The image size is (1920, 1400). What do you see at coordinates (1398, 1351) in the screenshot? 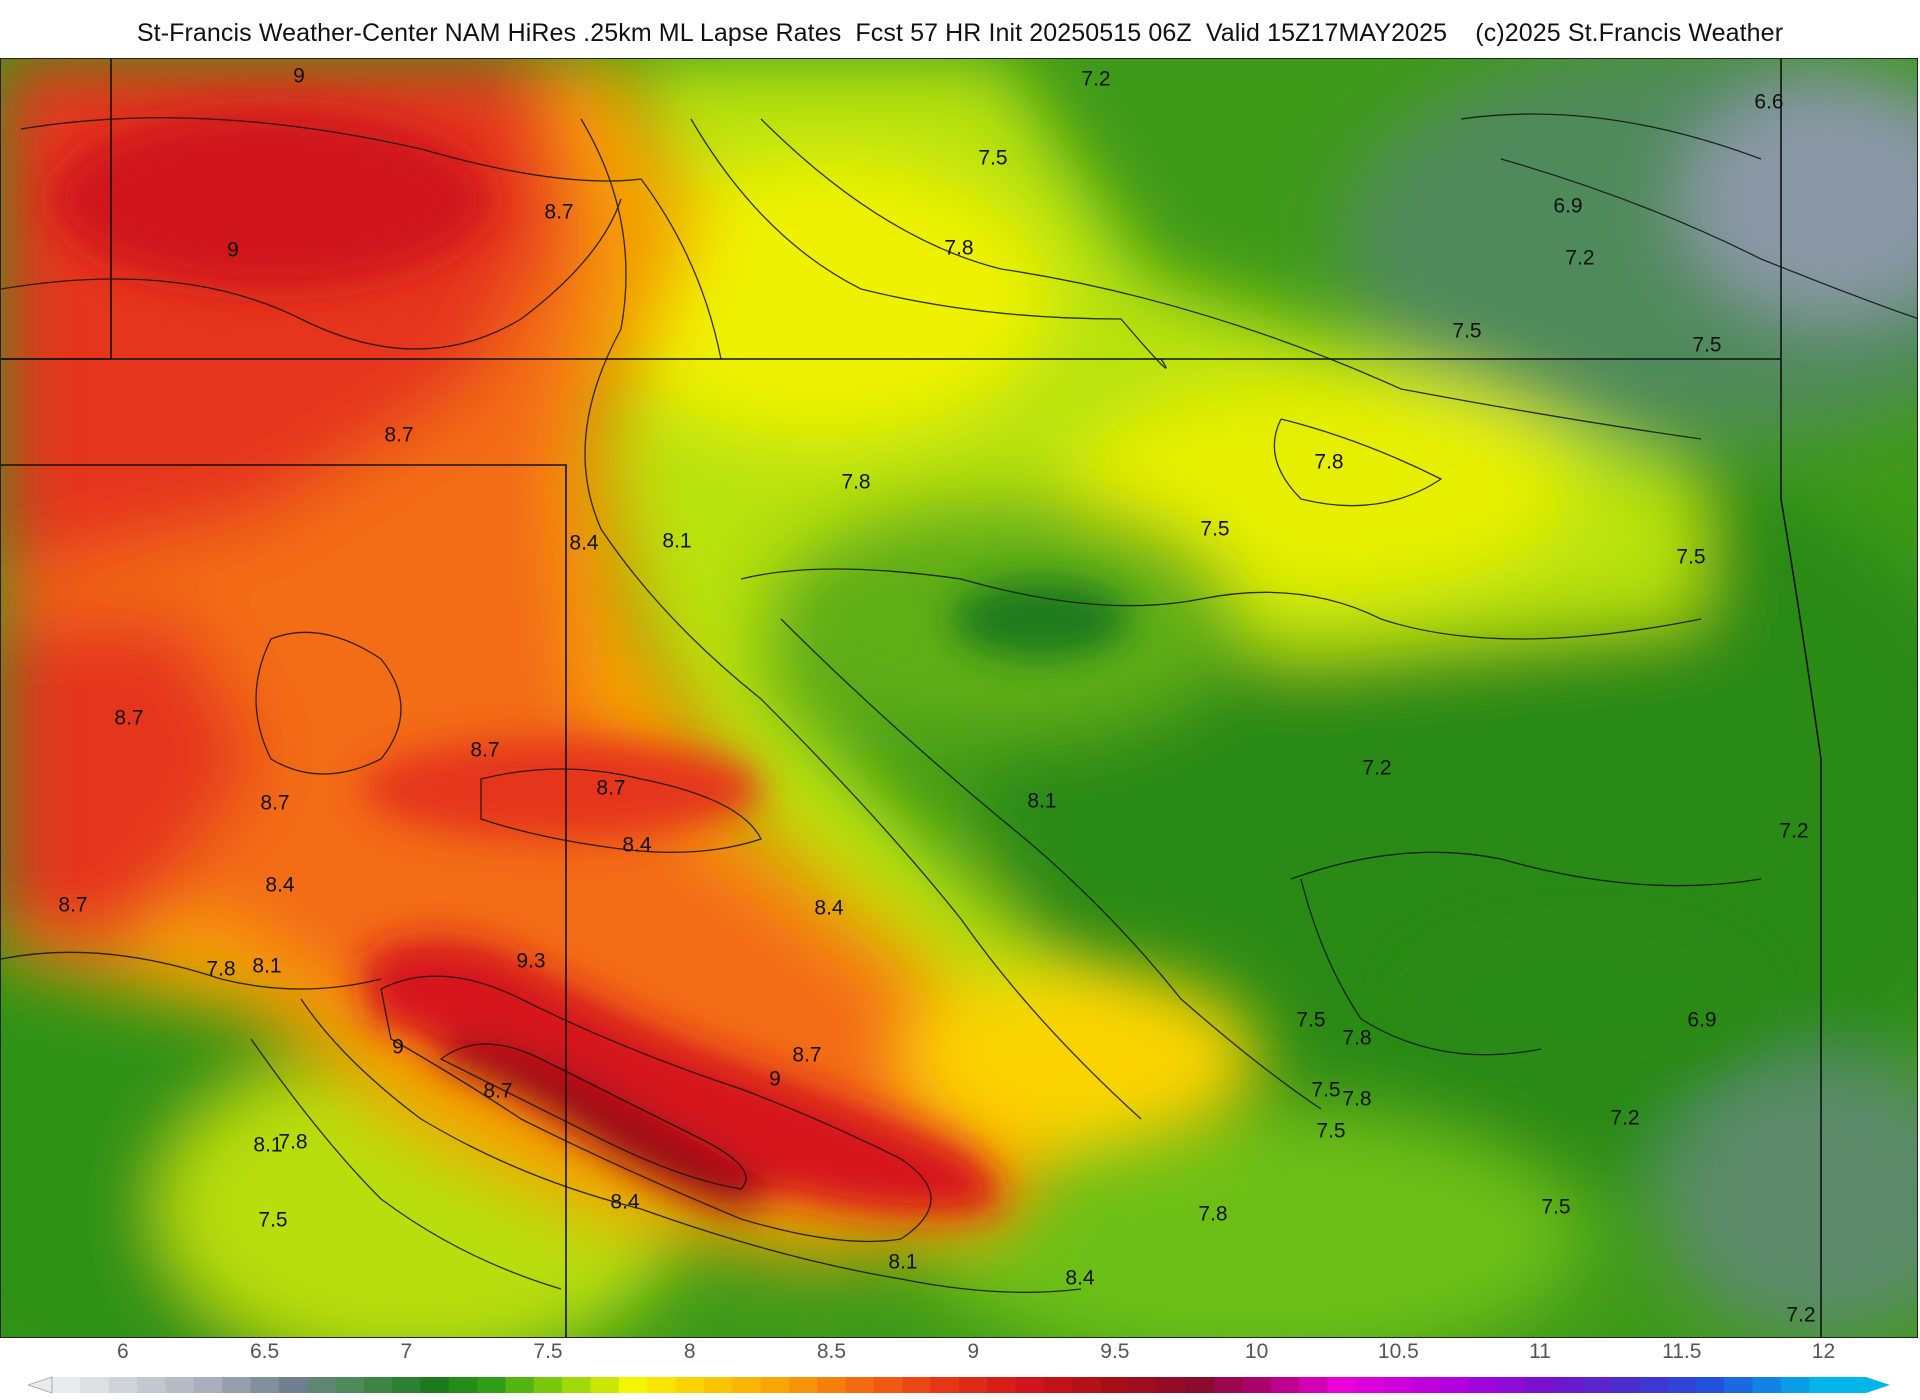
I see `colorbar-tick-label: 10.5` at bounding box center [1398, 1351].